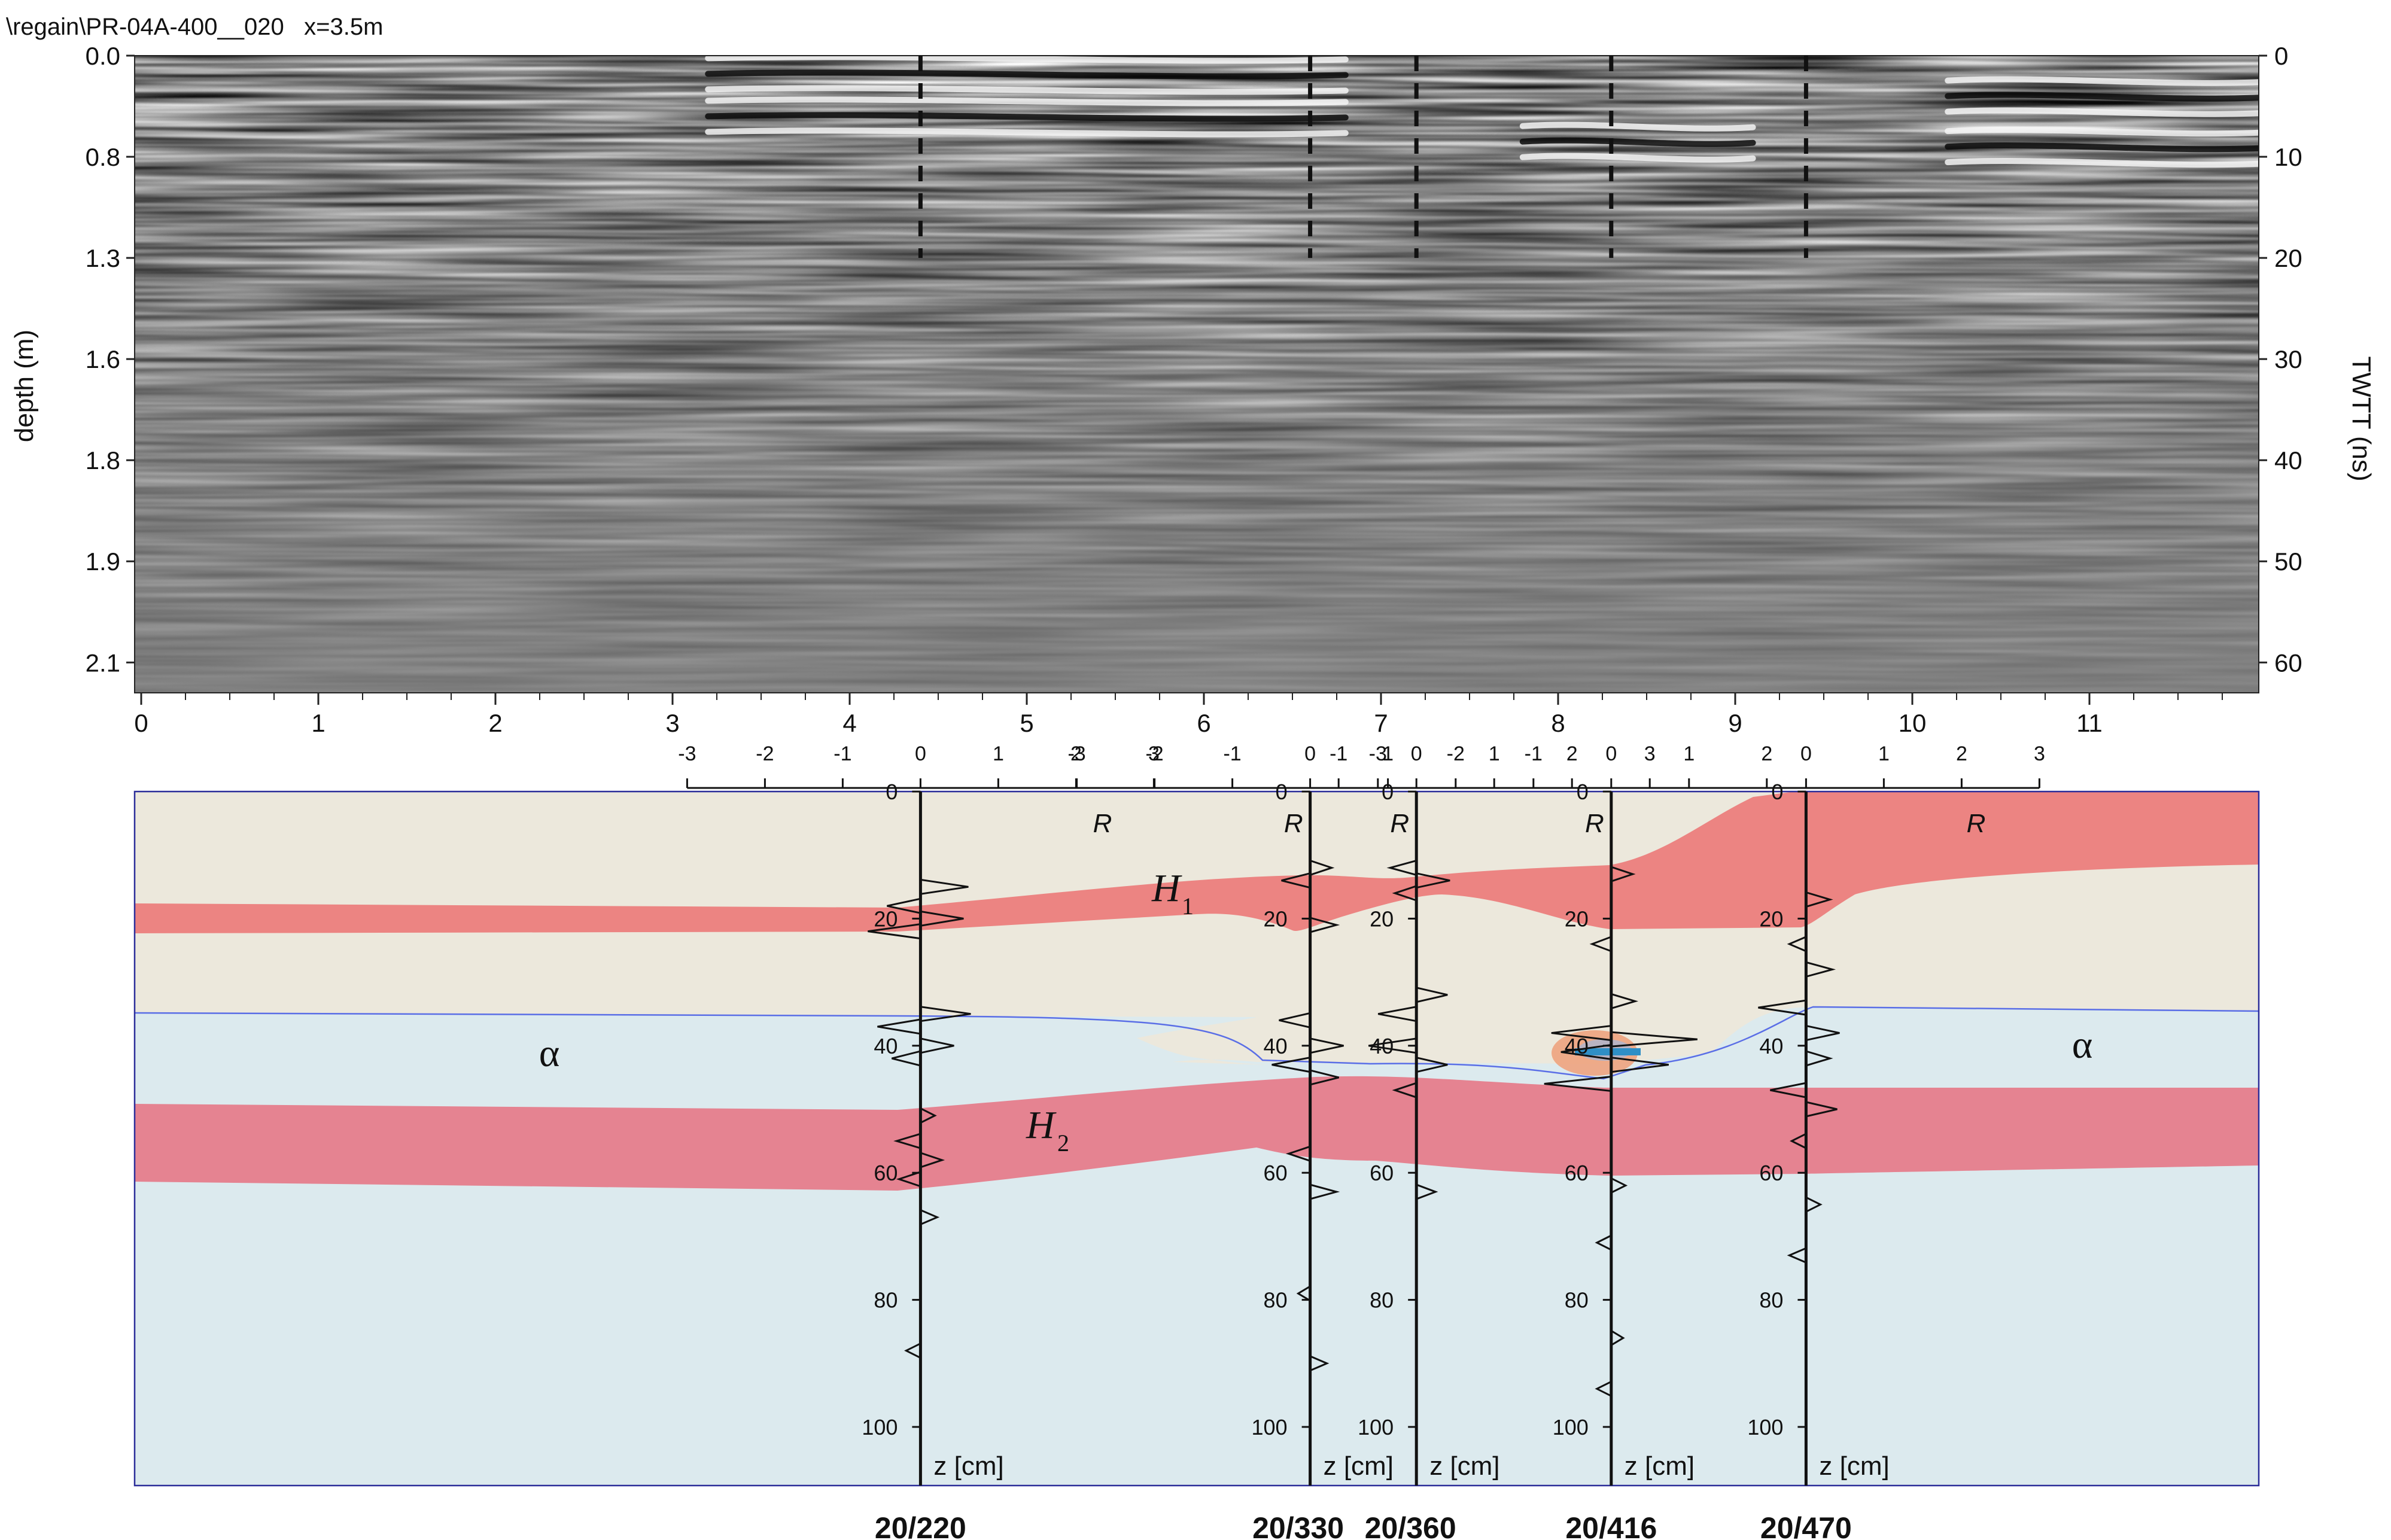 This screenshot has width=2391, height=1540. What do you see at coordinates (194, 27) in the screenshot?
I see `radargram-title: \regain\PR-04A-400__020 x=3.5m` at bounding box center [194, 27].